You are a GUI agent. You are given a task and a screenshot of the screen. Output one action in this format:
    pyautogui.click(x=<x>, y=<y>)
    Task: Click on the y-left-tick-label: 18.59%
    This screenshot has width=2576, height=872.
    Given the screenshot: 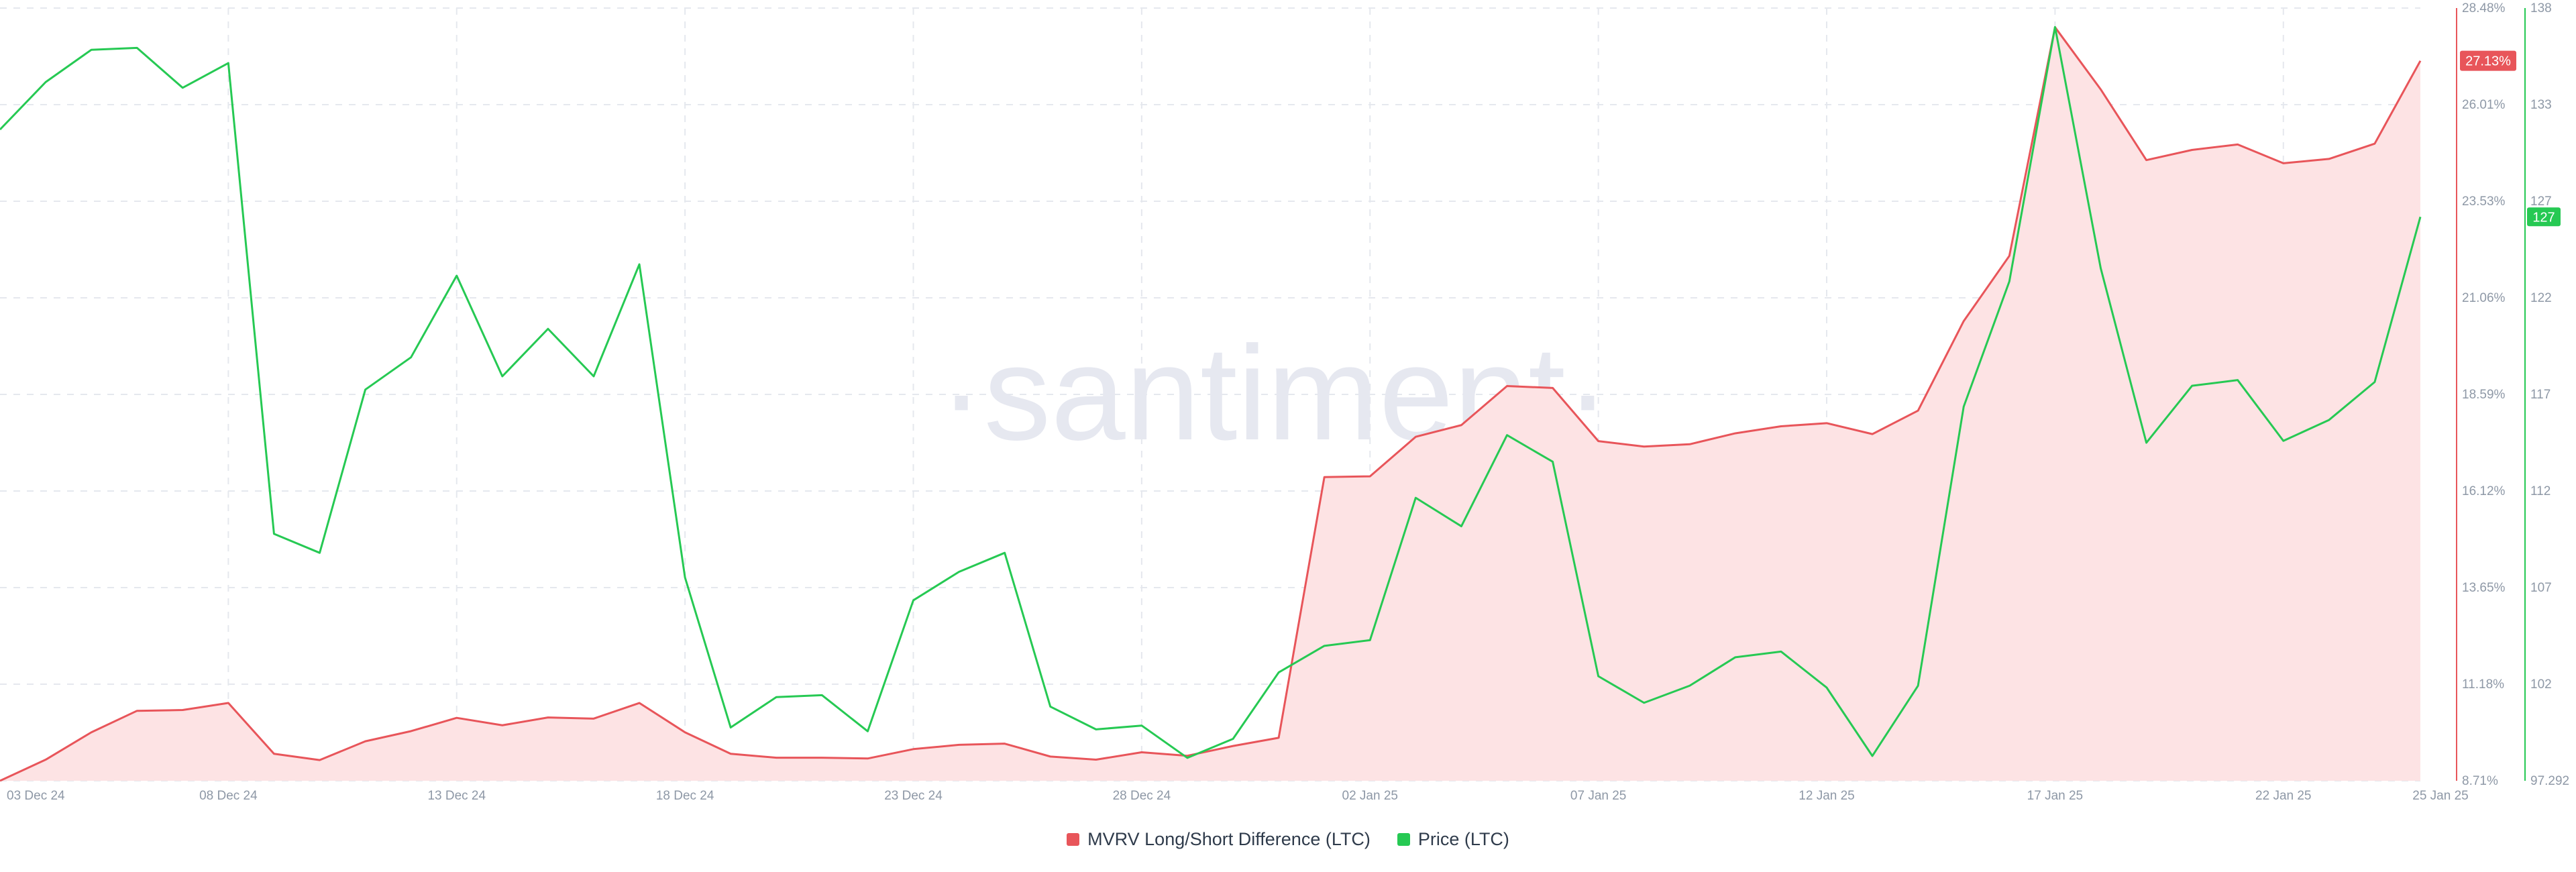 What is the action you would take?
    pyautogui.click(x=2484, y=395)
    